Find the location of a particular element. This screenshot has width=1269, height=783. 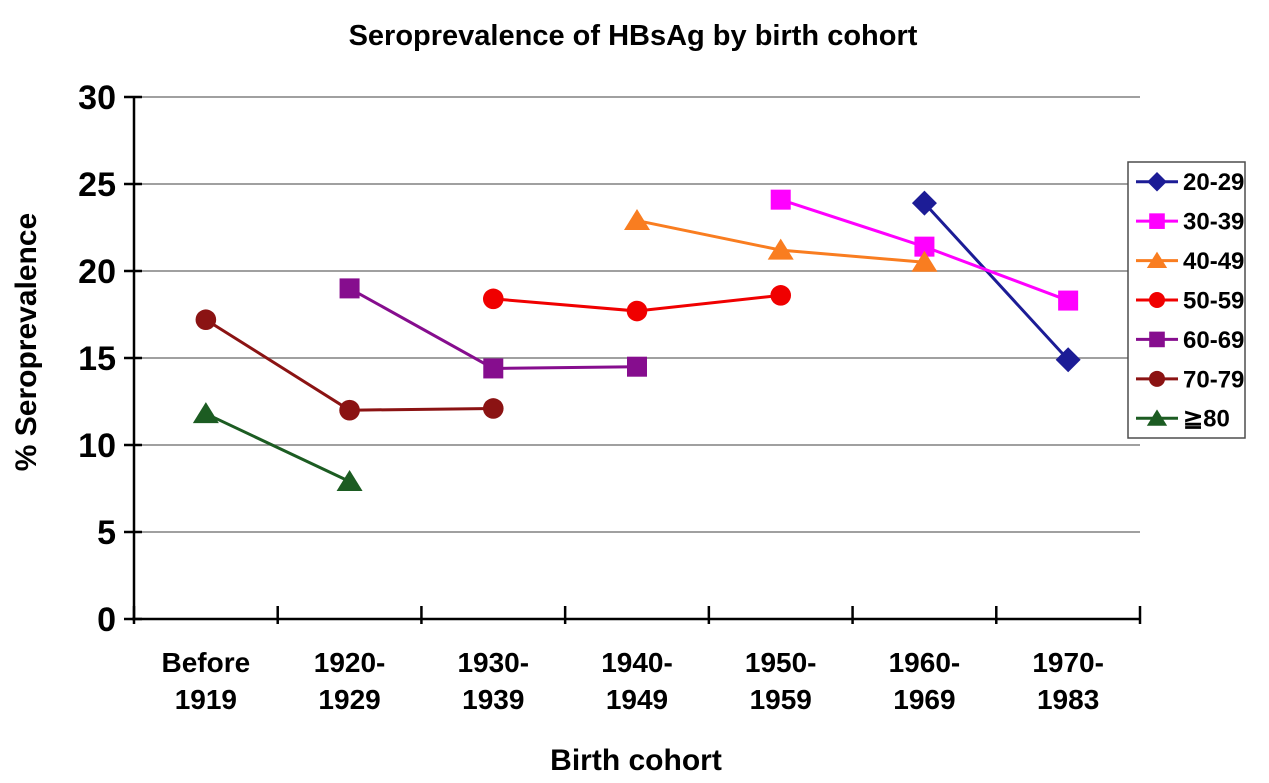

legend-label-30-39: 30-39 is located at coordinates (1213, 222).